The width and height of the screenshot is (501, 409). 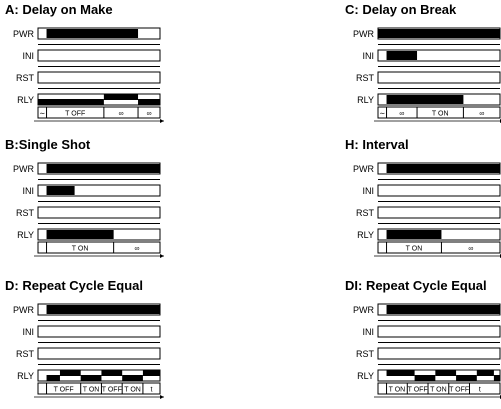 I want to click on panel-title: A: Delay on Make, so click(x=59, y=9).